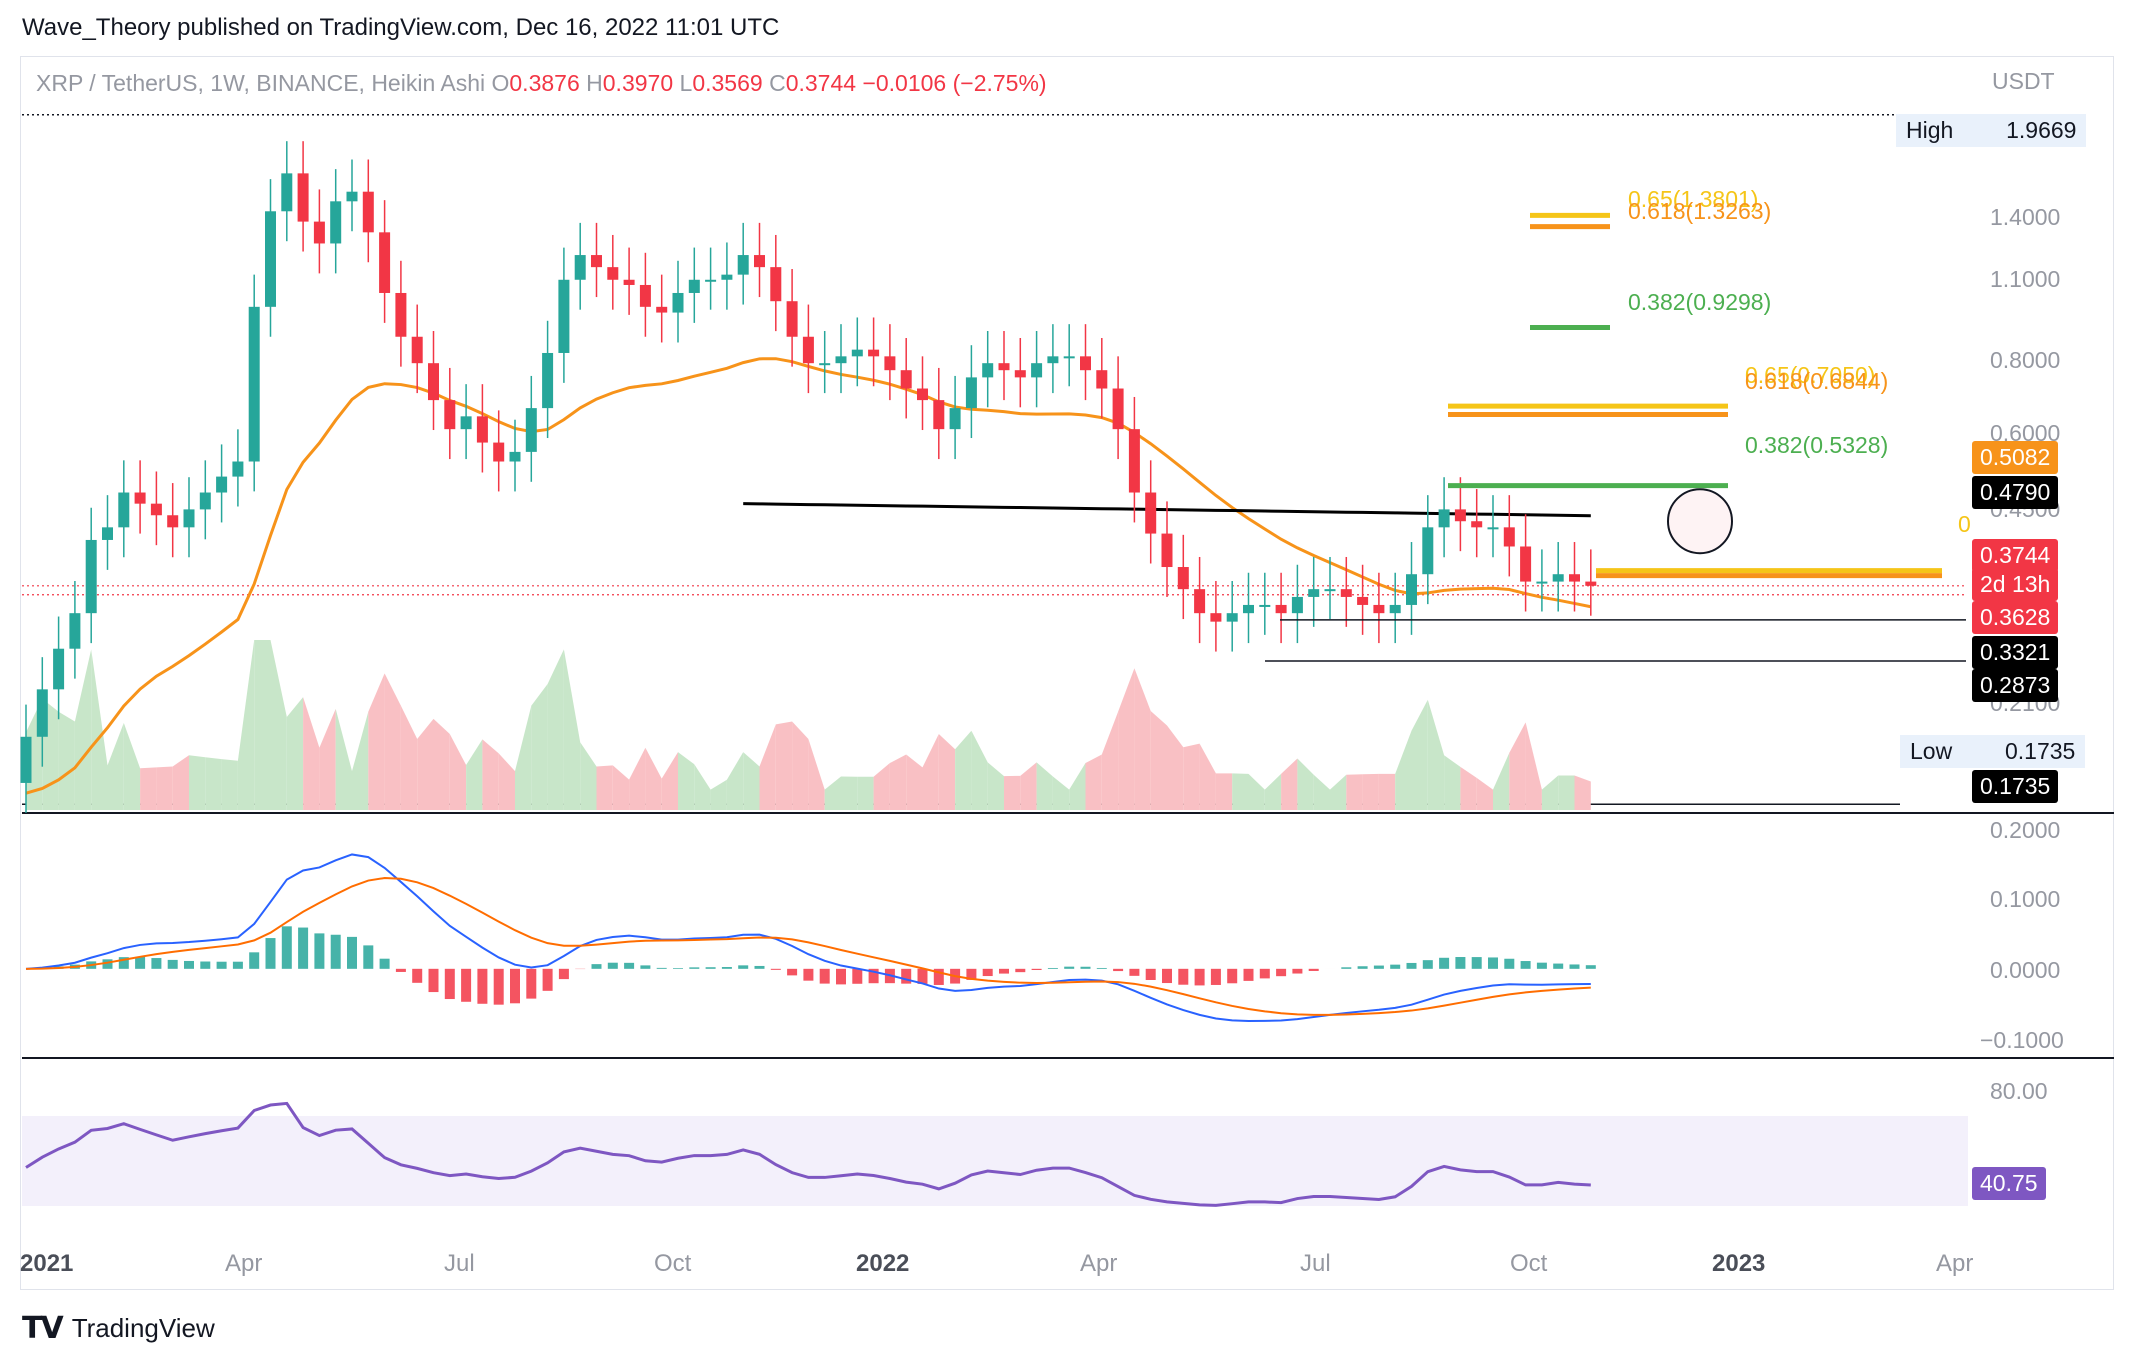  What do you see at coordinates (883, 1263) in the screenshot?
I see `time-label: 2022` at bounding box center [883, 1263].